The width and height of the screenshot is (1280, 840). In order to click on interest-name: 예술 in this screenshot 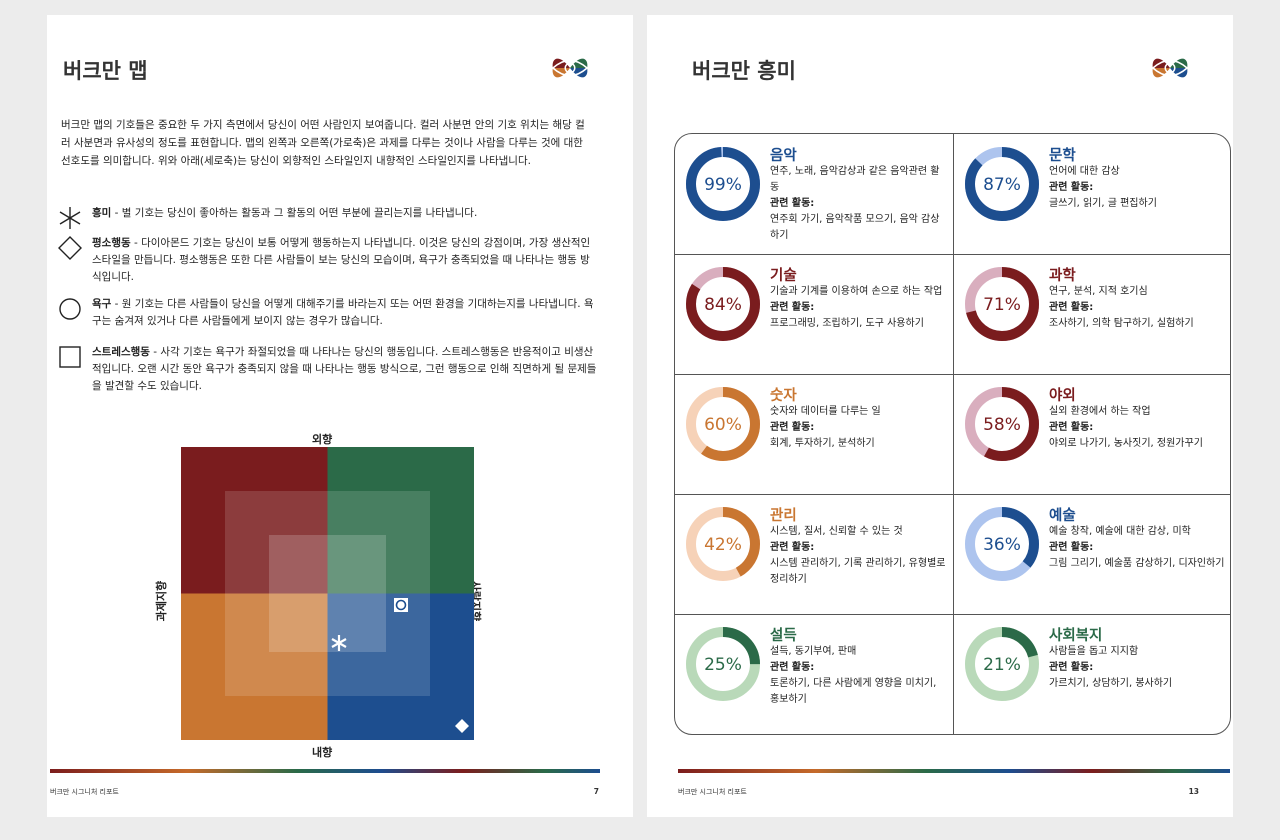, I will do `click(1062, 516)`.